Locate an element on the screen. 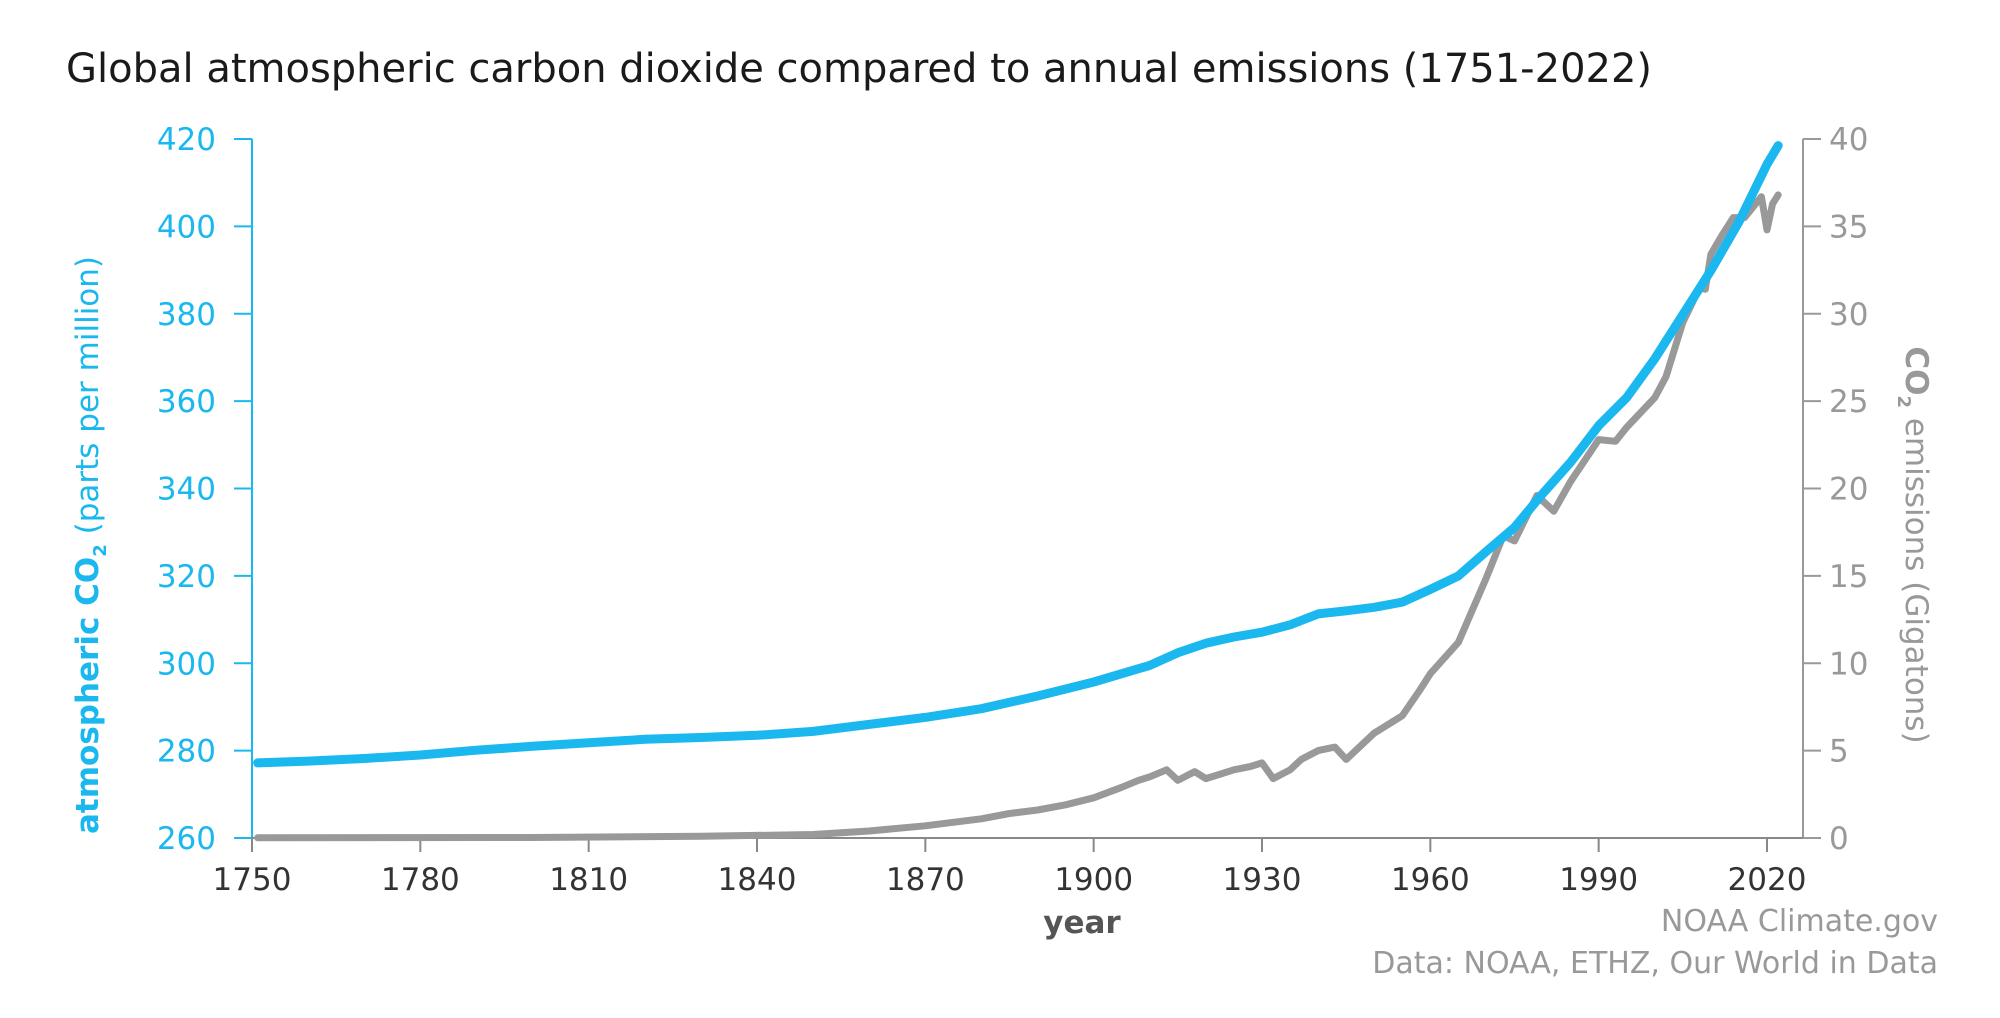 This screenshot has width=2000, height=1018. data-source-line: Data: NOAA, ETHZ, Our World in Data is located at coordinates (1655, 963).